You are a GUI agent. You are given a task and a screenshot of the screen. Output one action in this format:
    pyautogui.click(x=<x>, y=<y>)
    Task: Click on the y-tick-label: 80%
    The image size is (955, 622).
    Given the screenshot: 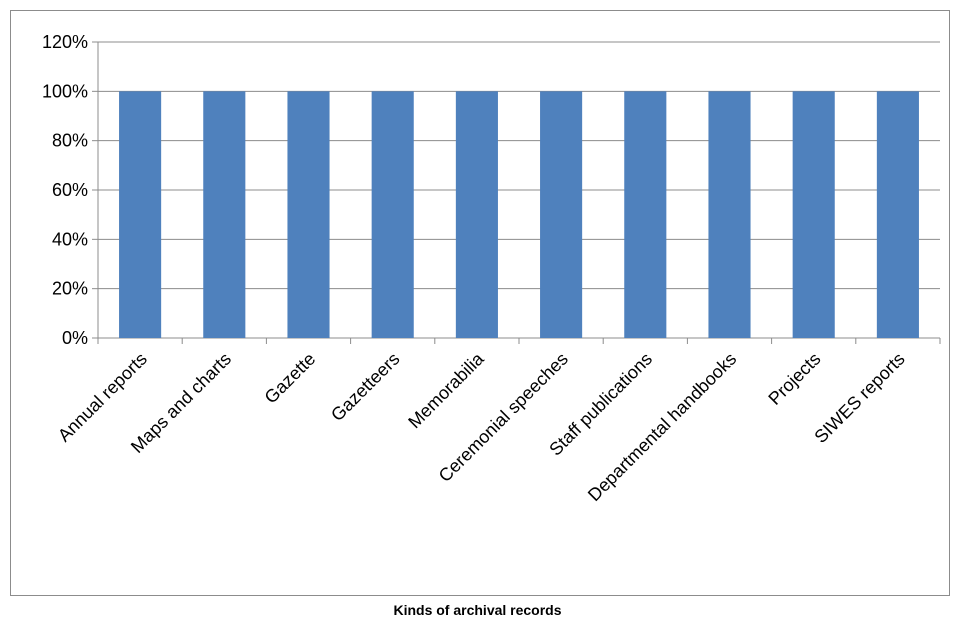 What is the action you would take?
    pyautogui.click(x=70, y=141)
    